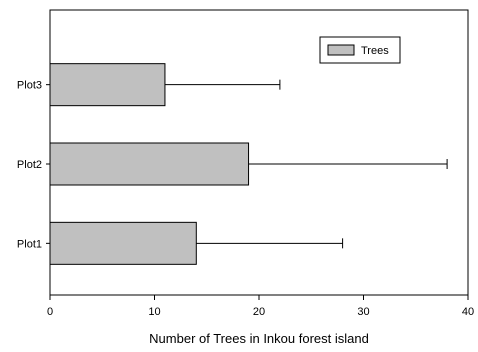  I want to click on x-tick-label: 40, so click(468, 312).